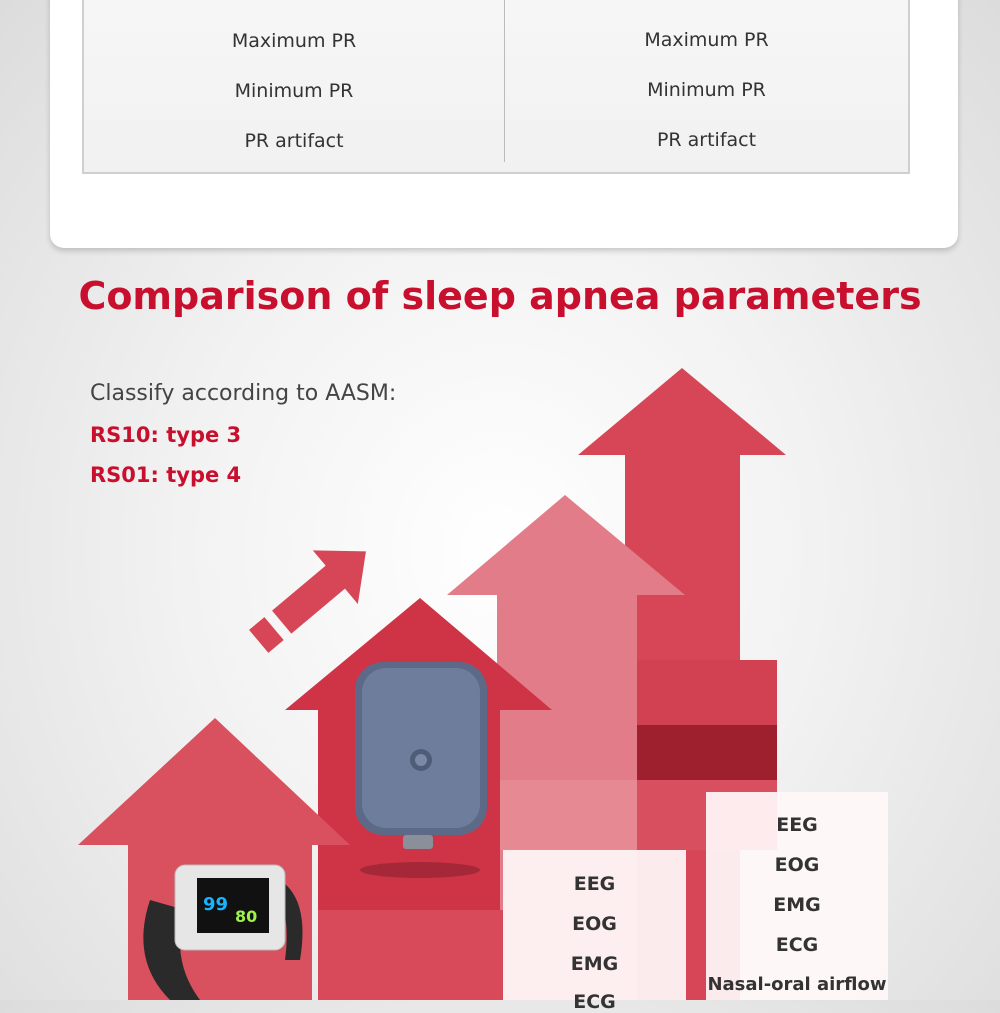  Describe the element at coordinates (223, 932) in the screenshot. I see `rs01-wrist-device-image: 99 80` at that location.